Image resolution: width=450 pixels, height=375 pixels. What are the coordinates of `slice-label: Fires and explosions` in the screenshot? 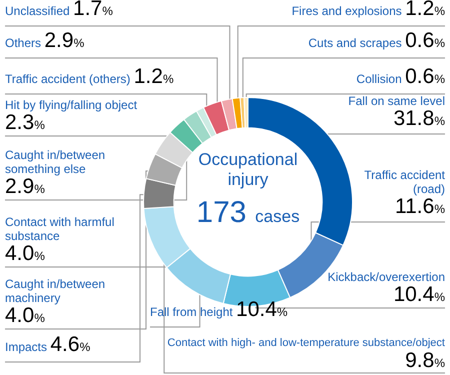 It's located at (347, 11).